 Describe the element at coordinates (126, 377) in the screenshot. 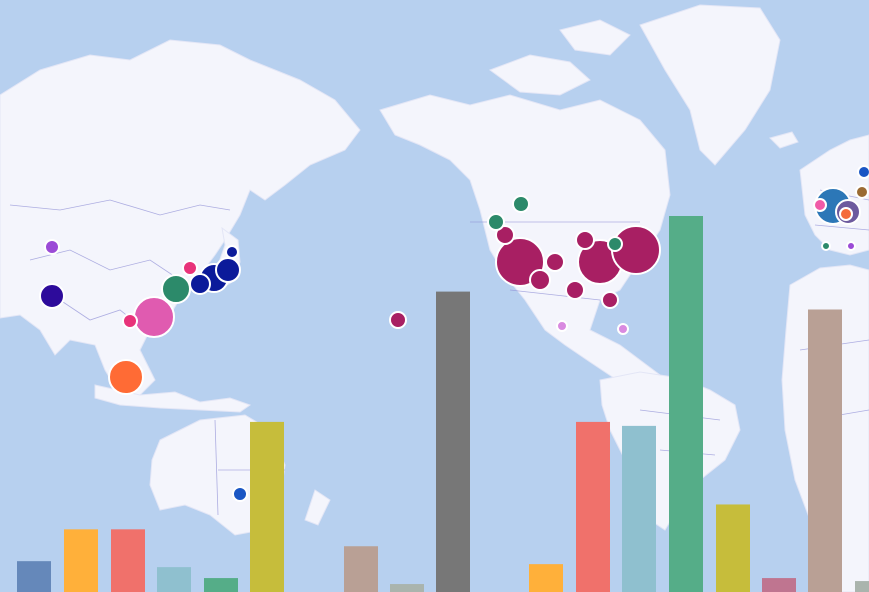

I see `marker-southeast-asia` at that location.